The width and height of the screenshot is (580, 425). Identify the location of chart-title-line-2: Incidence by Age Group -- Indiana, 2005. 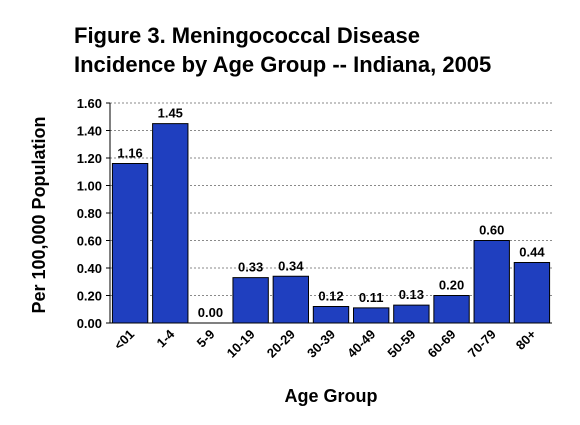
(282, 64).